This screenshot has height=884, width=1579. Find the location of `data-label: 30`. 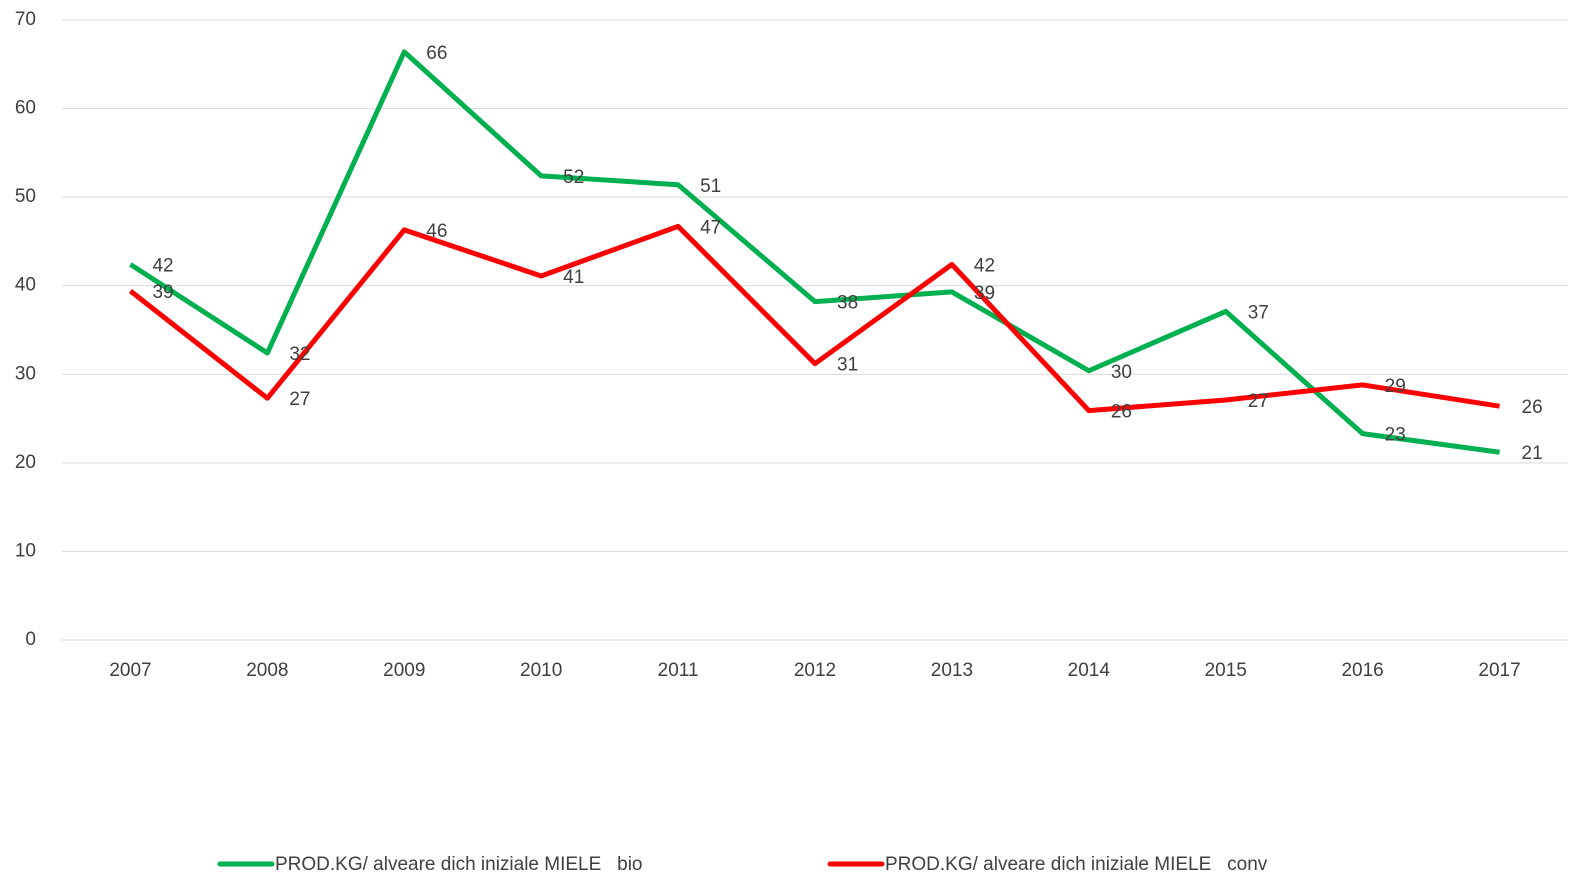

data-label: 30 is located at coordinates (1121, 372).